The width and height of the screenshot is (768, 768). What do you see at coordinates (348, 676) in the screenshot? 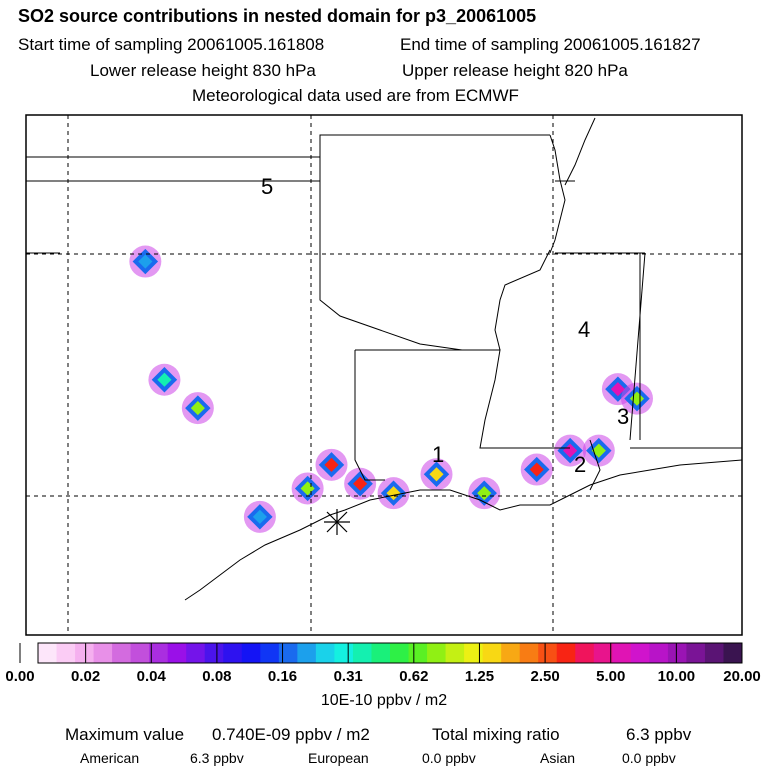
I see `colorbar-tick-label: 0.31` at bounding box center [348, 676].